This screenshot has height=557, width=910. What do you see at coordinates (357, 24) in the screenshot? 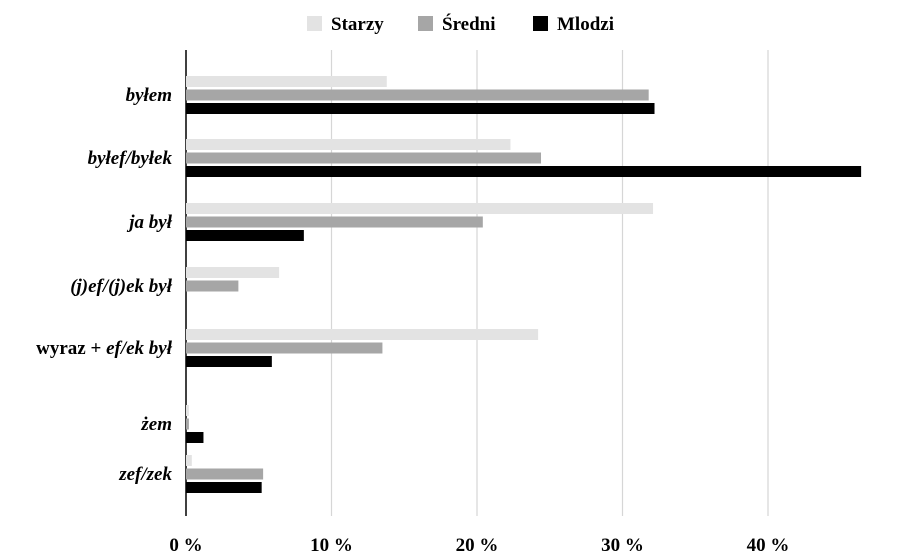
I see `legend-label: Starzy` at bounding box center [357, 24].